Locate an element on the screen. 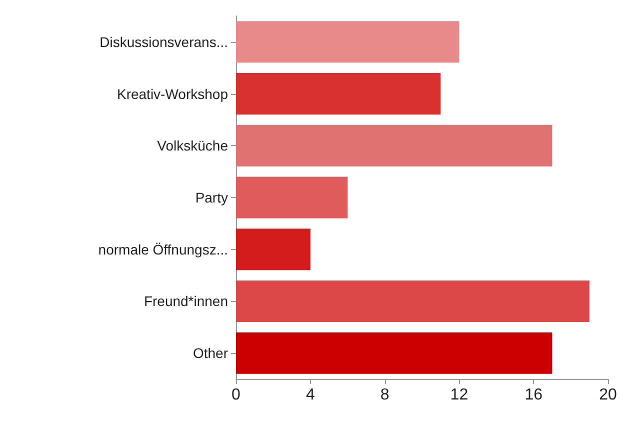  x-tick-label: 8 is located at coordinates (385, 395).